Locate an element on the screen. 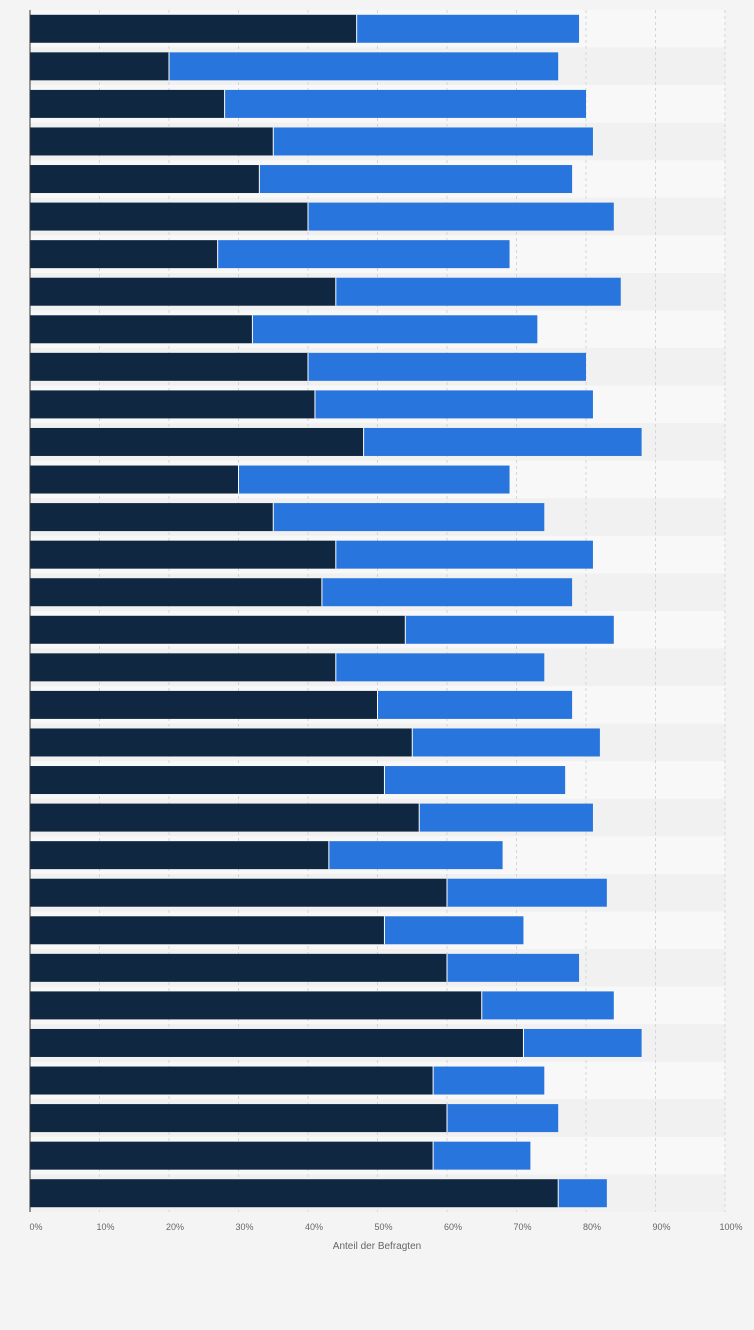 This screenshot has width=754, height=1330. x-tick-label: 70% is located at coordinates (522, 1227).